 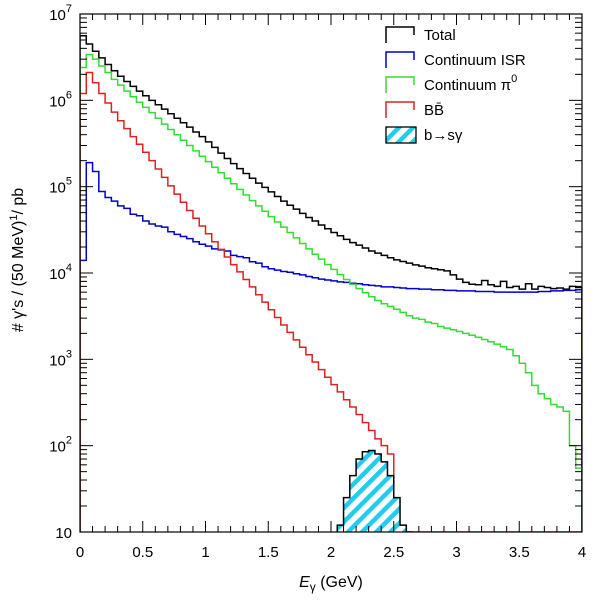 What do you see at coordinates (393, 552) in the screenshot?
I see `x-tick-label: 2.5` at bounding box center [393, 552].